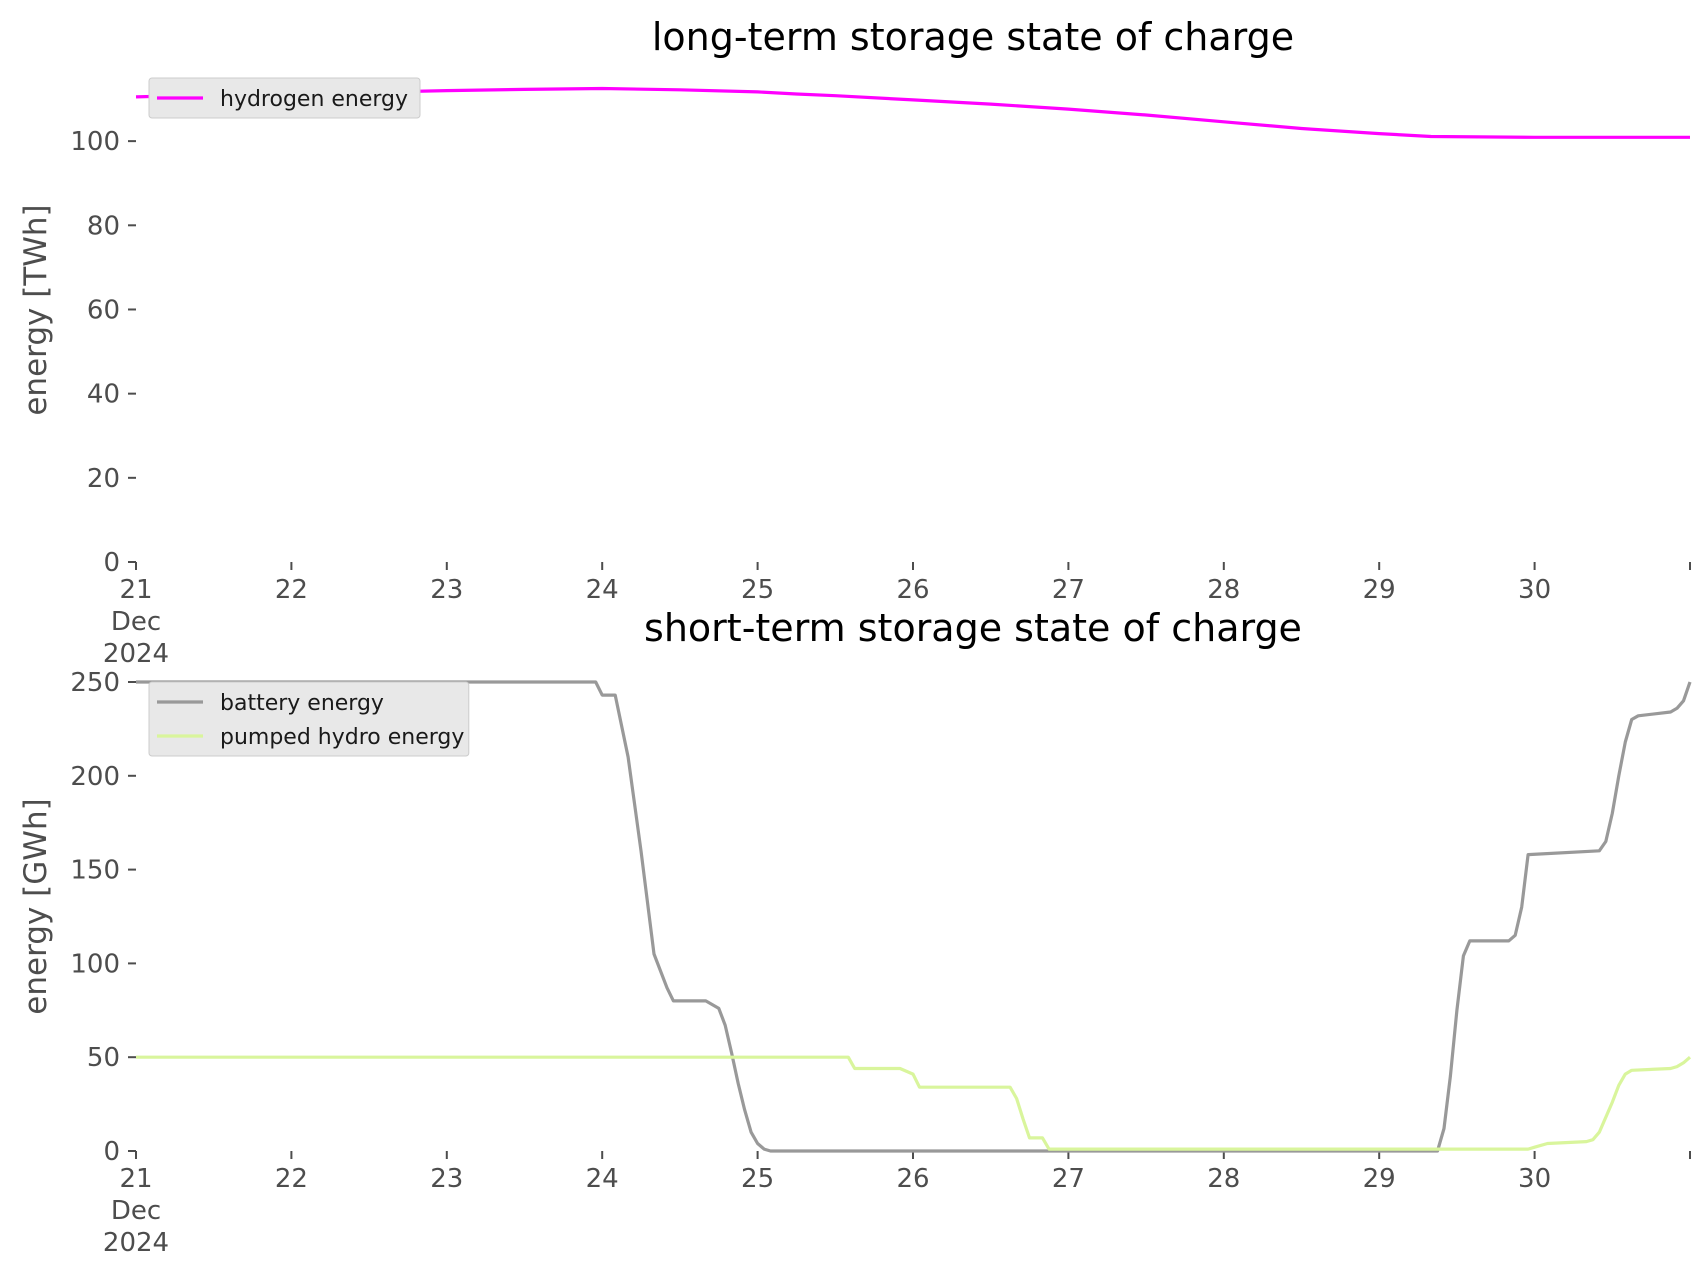 The width and height of the screenshot is (1706, 1277). What do you see at coordinates (103, 352) in the screenshot?
I see `y-axis: 0 20 40 60 80 100` at bounding box center [103, 352].